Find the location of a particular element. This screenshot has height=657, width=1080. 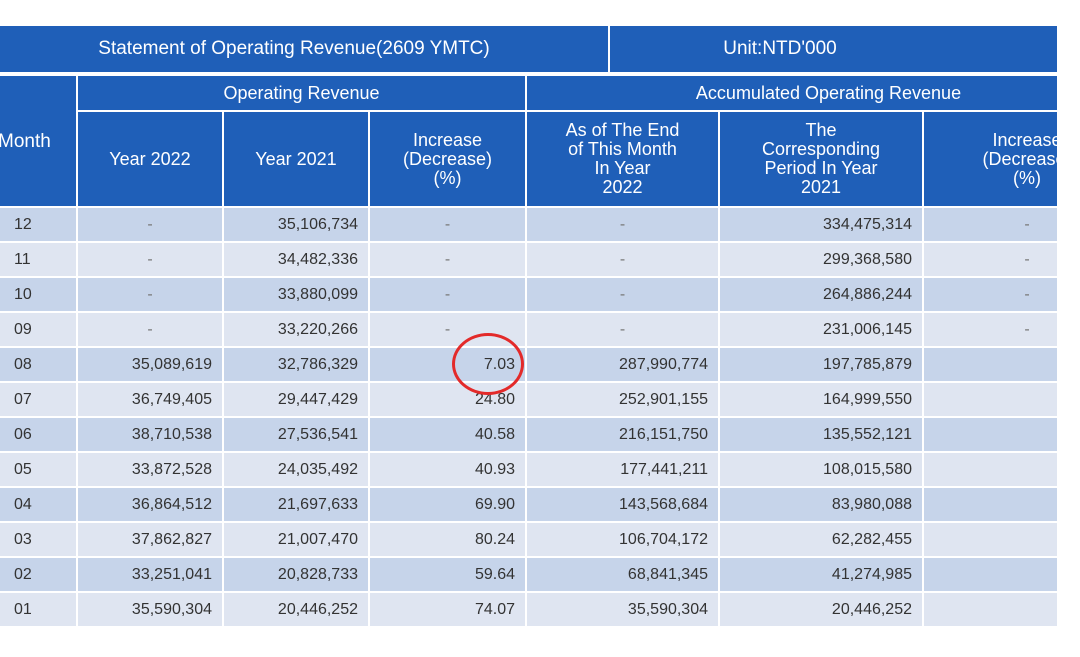

corresponding-period-header: The Corresponding Period In Year 2021 is located at coordinates (821, 159).